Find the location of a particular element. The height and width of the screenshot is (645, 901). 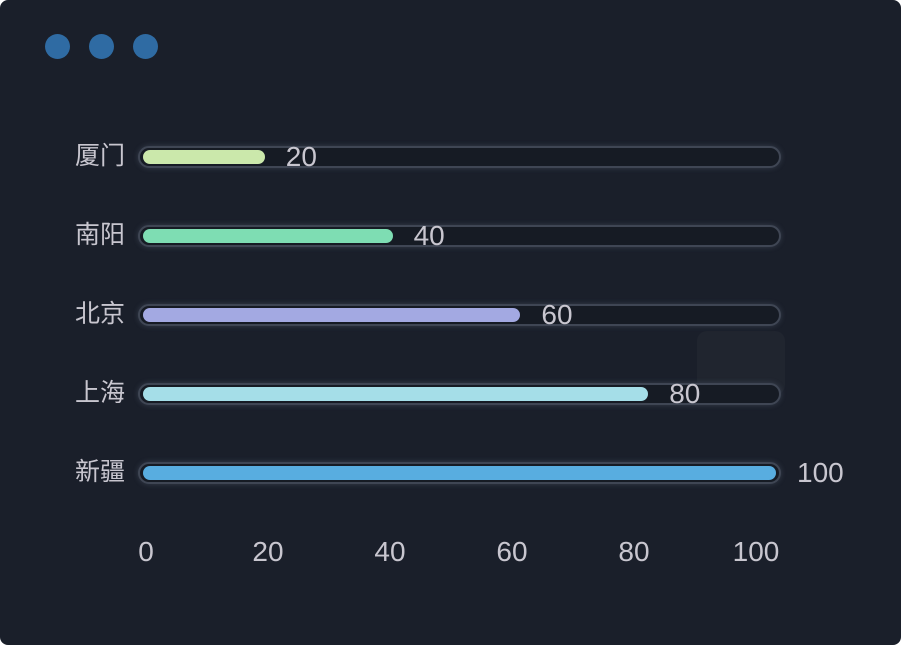

window-titlebar is located at coordinates (101, 46).